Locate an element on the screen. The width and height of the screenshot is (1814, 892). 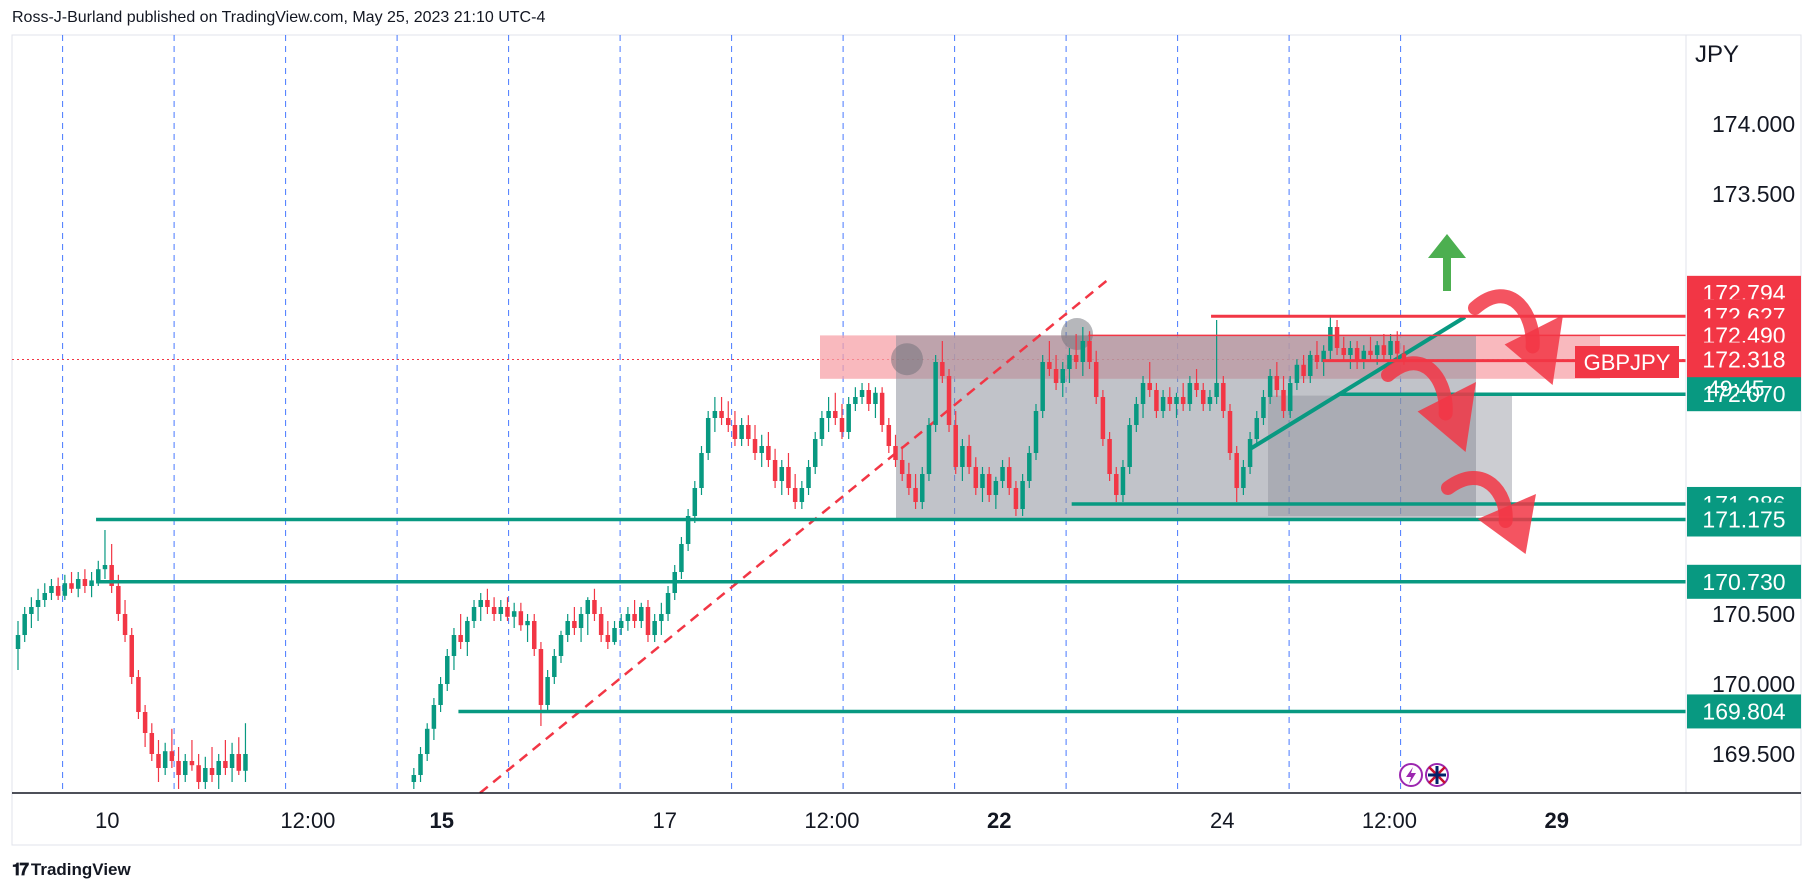
y-tick-0: 174.000 is located at coordinates (1753, 124).